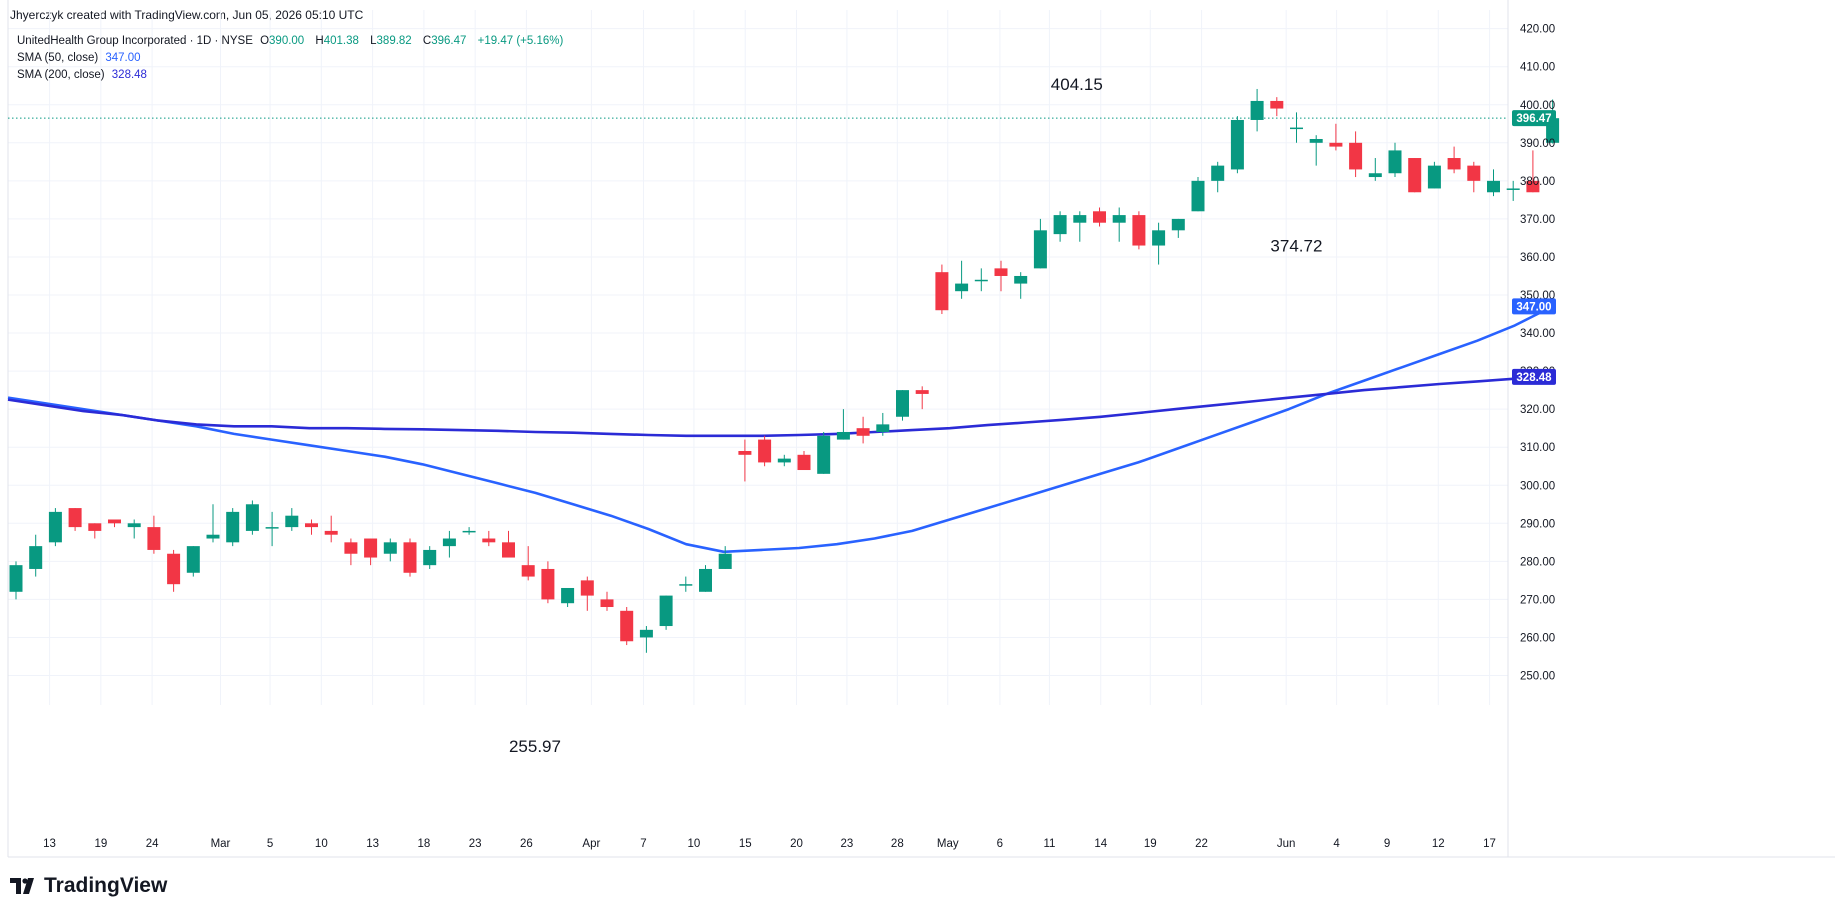 The width and height of the screenshot is (1835, 917). What do you see at coordinates (394, 41) in the screenshot?
I see `low-value: 389.82` at bounding box center [394, 41].